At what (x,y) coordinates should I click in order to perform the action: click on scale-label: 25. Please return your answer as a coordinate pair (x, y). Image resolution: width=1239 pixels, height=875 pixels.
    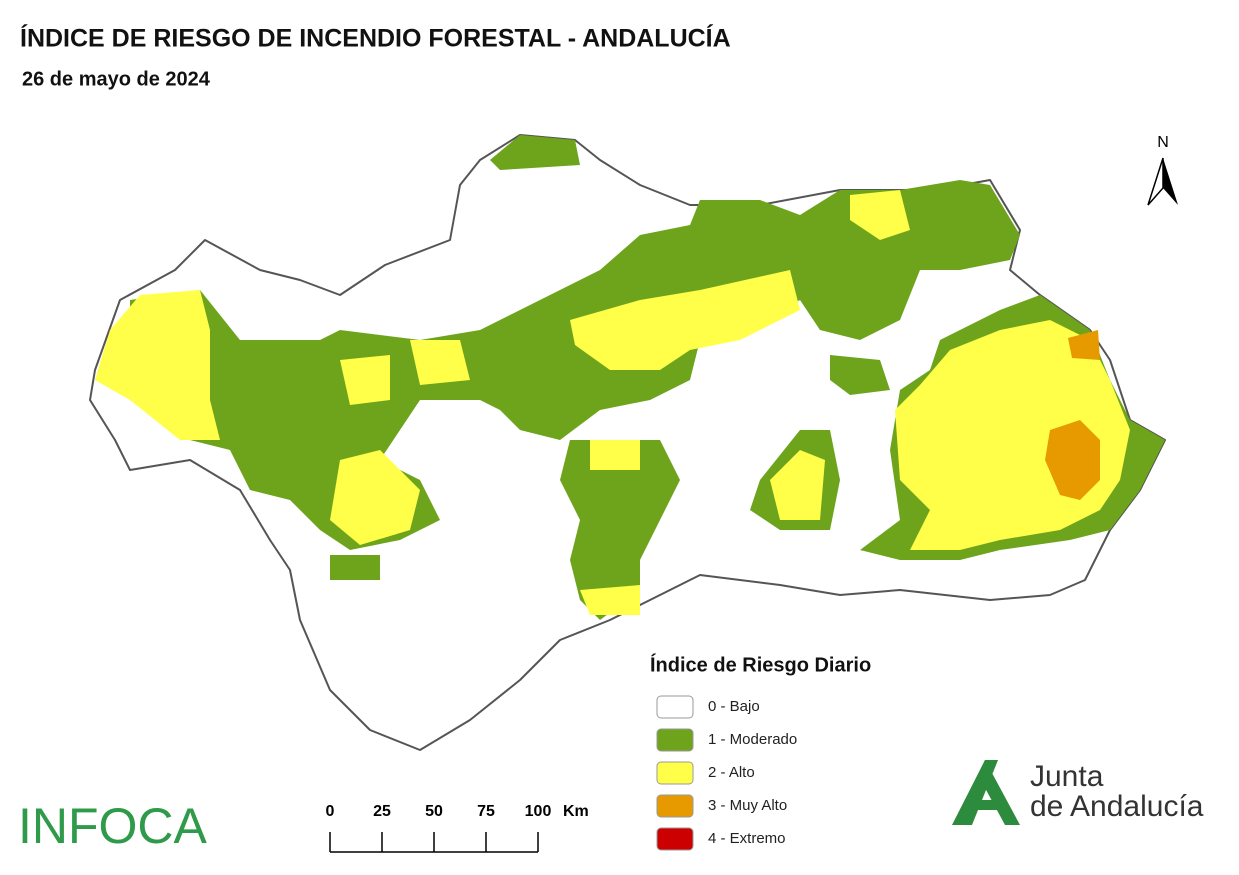
    Looking at the image, I should click on (382, 811).